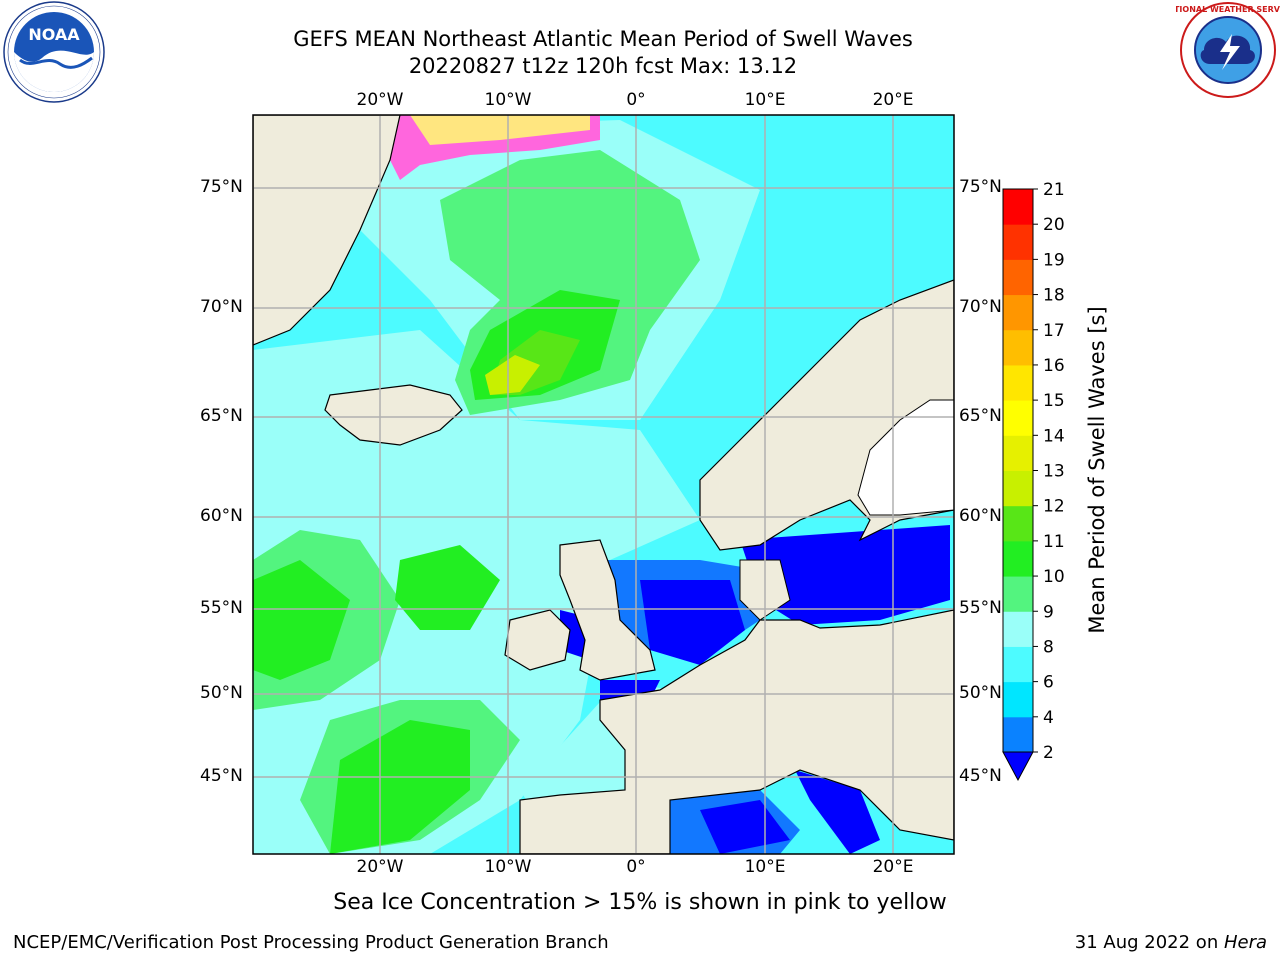 The image size is (1280, 960). Describe the element at coordinates (980, 307) in the screenshot. I see `lat-label-right-70n: 70°N` at that location.